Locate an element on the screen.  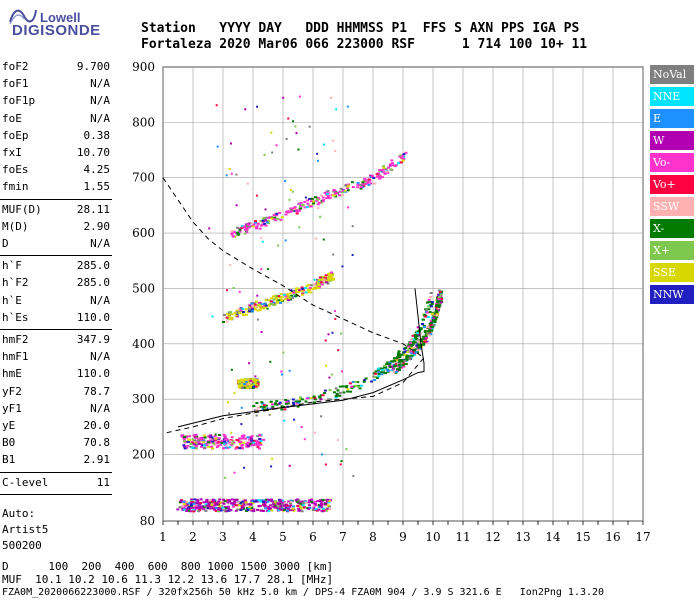
param-row: foE N/A is located at coordinates (56, 119).